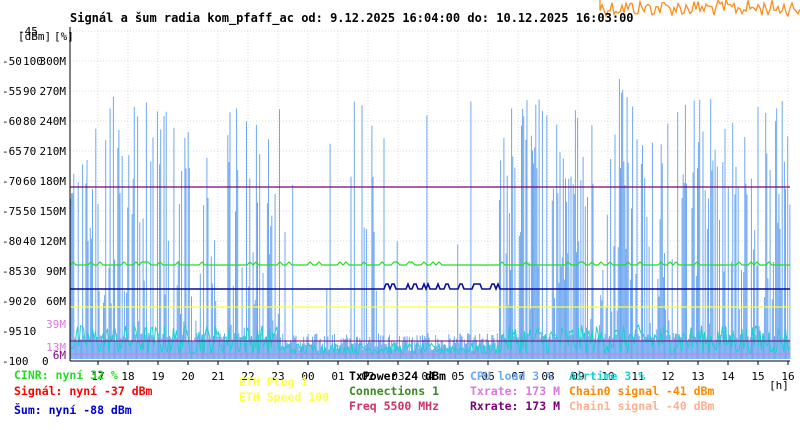  Describe the element at coordinates (29, 181) in the screenshot. I see `y-pct-tick-label: 60` at that location.